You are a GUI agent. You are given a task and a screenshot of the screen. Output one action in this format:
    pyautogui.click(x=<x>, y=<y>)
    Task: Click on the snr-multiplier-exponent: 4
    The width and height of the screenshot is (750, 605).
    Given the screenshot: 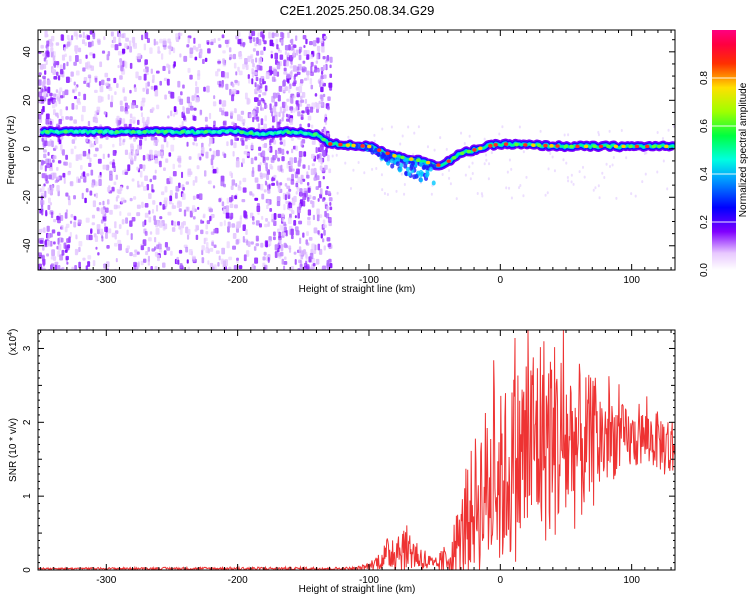 What is the action you would take?
    pyautogui.click(x=10, y=334)
    